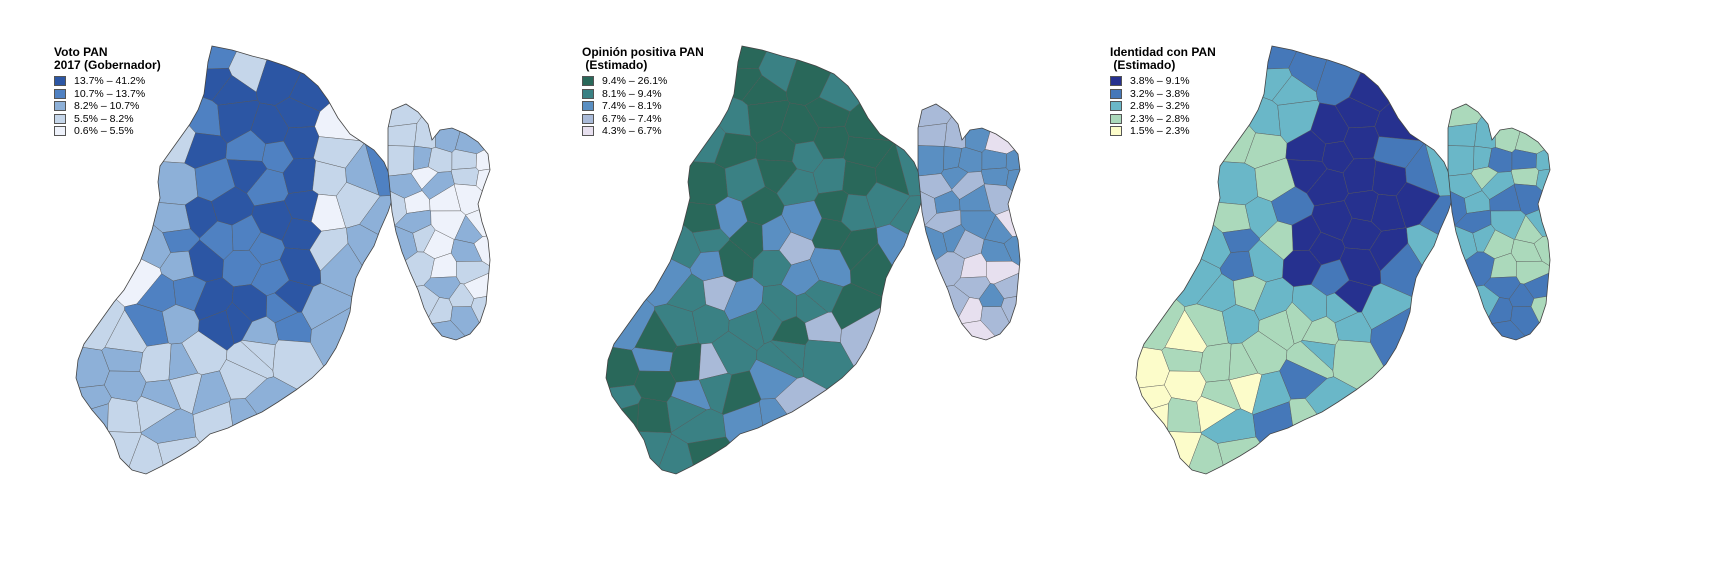 Image resolution: width=1732 pixels, height=586 pixels. I want to click on legend-label: 9.4% – 26.1%, so click(635, 81).